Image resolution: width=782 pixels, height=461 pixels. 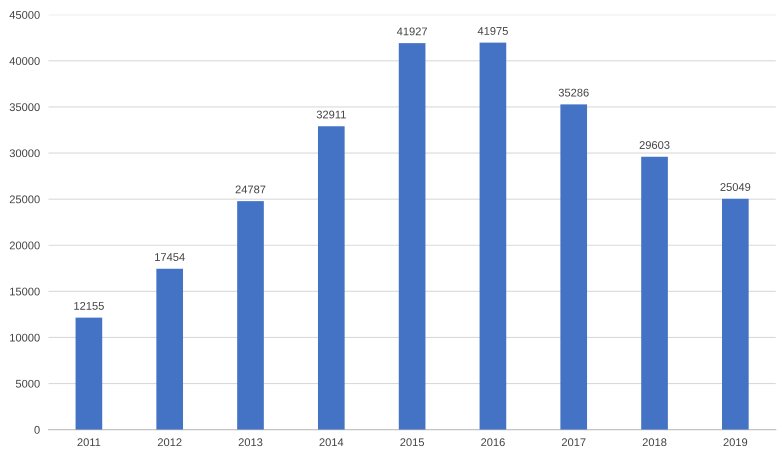 What do you see at coordinates (412, 442) in the screenshot?
I see `x-tick-label: 2015` at bounding box center [412, 442].